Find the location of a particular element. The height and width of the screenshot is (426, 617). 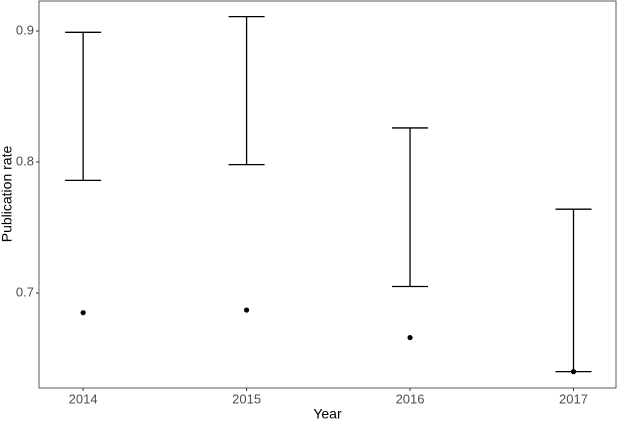

x-axis-title: Year is located at coordinates (327, 414).